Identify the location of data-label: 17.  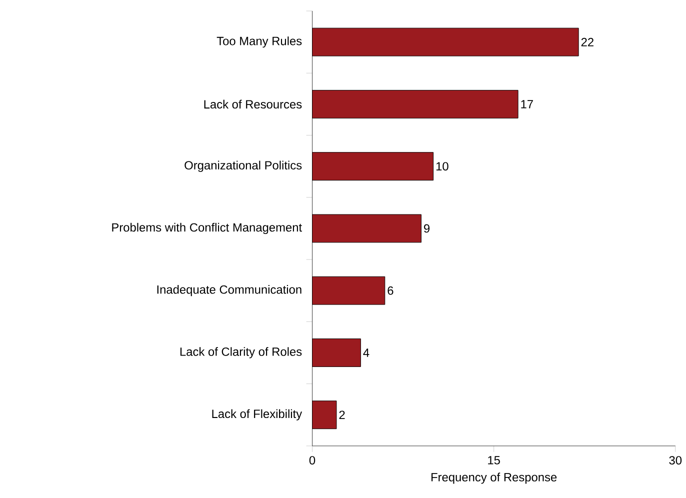
(527, 104).